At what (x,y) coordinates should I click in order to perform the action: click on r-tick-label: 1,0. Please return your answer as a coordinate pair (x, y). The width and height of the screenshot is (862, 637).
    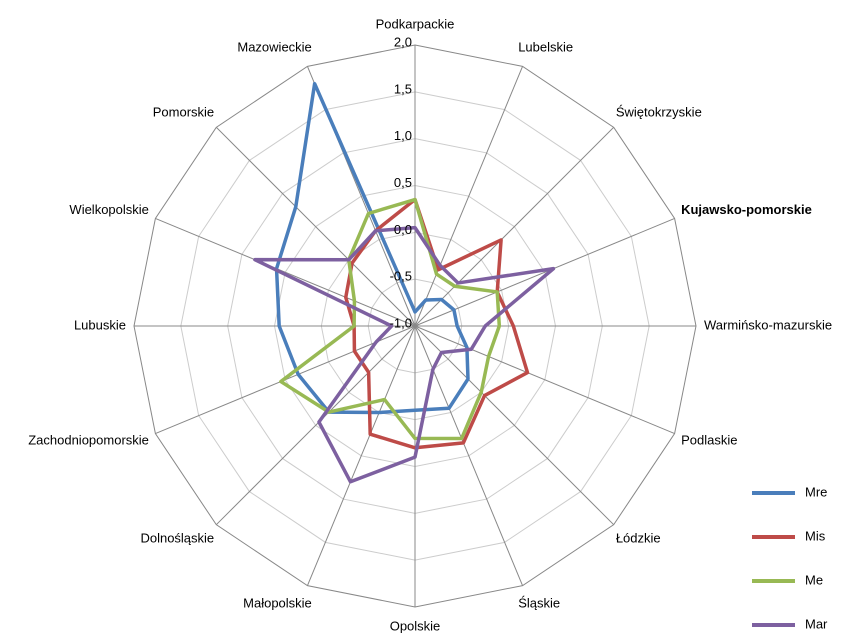
    Looking at the image, I should click on (403, 135).